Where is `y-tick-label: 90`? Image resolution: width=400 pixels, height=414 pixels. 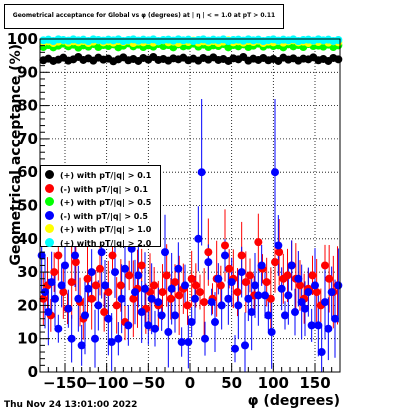 y-tick-label: 90 is located at coordinates (27, 72).